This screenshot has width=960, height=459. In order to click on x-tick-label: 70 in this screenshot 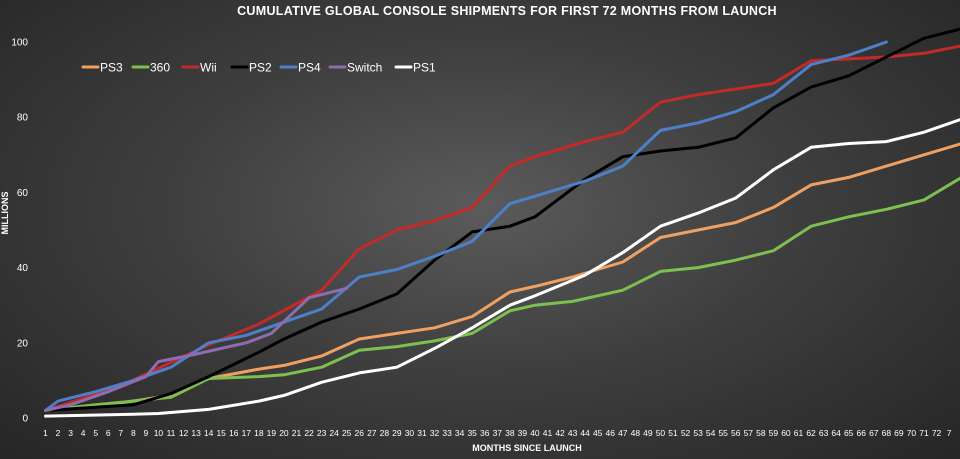, I will do `click(912, 433)`.